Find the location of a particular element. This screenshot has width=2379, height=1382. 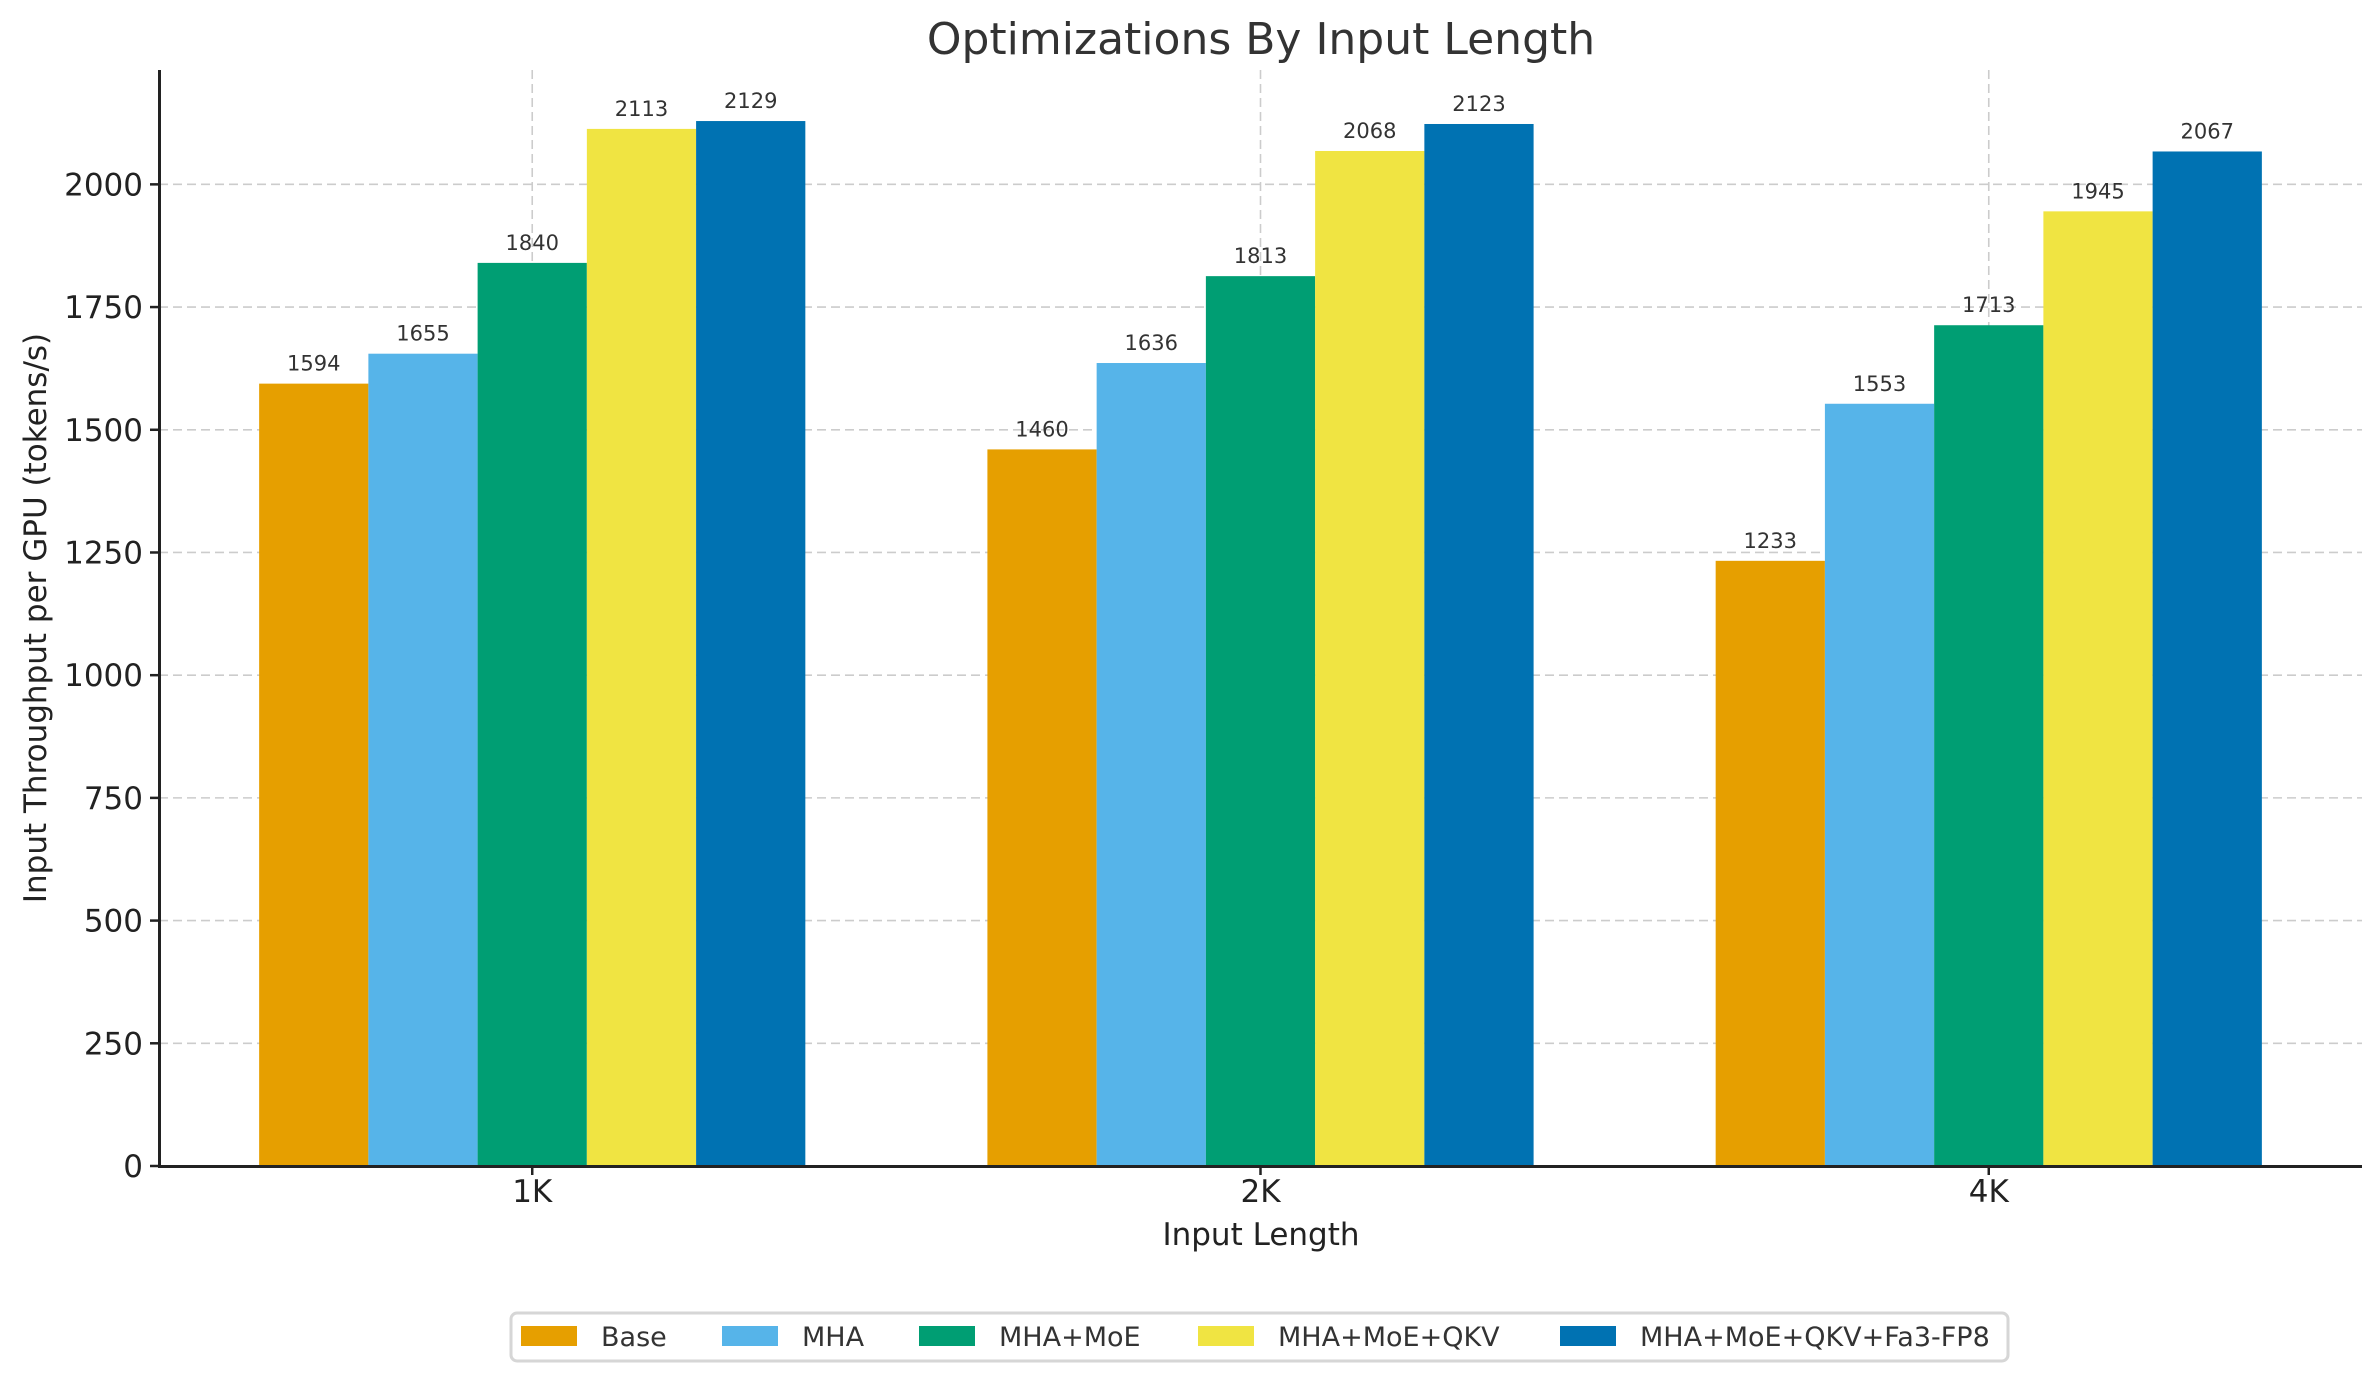

legend-label: MHA+MoE+QKV+Fa3-FP8 is located at coordinates (1815, 1337).